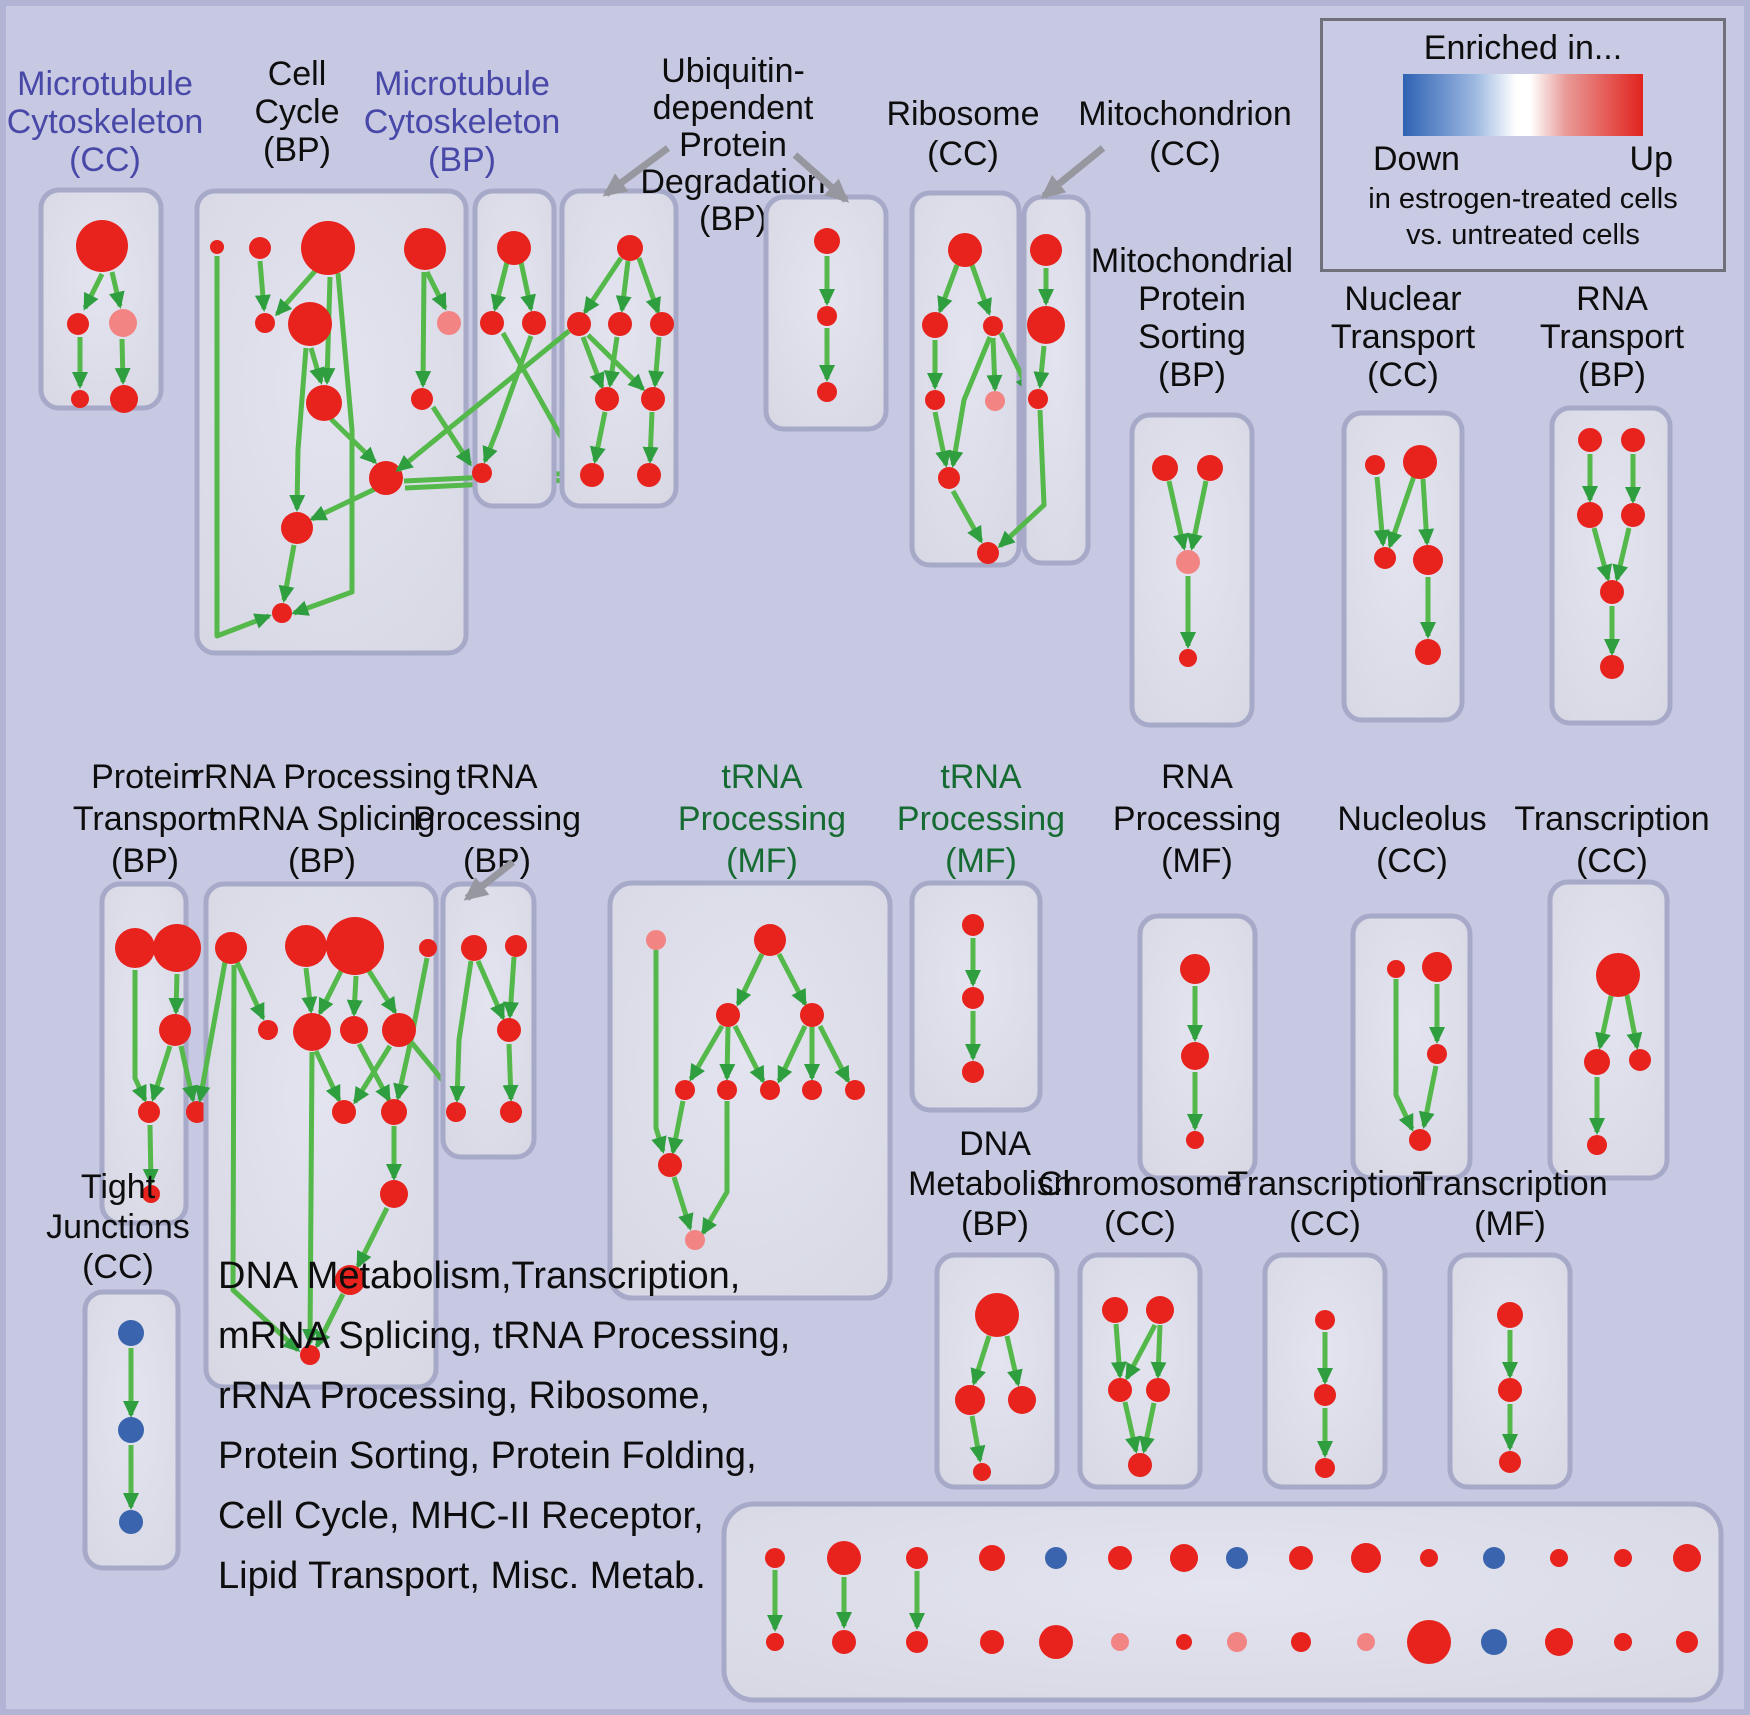  I want to click on cluster-label-trna-processing-bp-line1: Processing, so click(497, 819).